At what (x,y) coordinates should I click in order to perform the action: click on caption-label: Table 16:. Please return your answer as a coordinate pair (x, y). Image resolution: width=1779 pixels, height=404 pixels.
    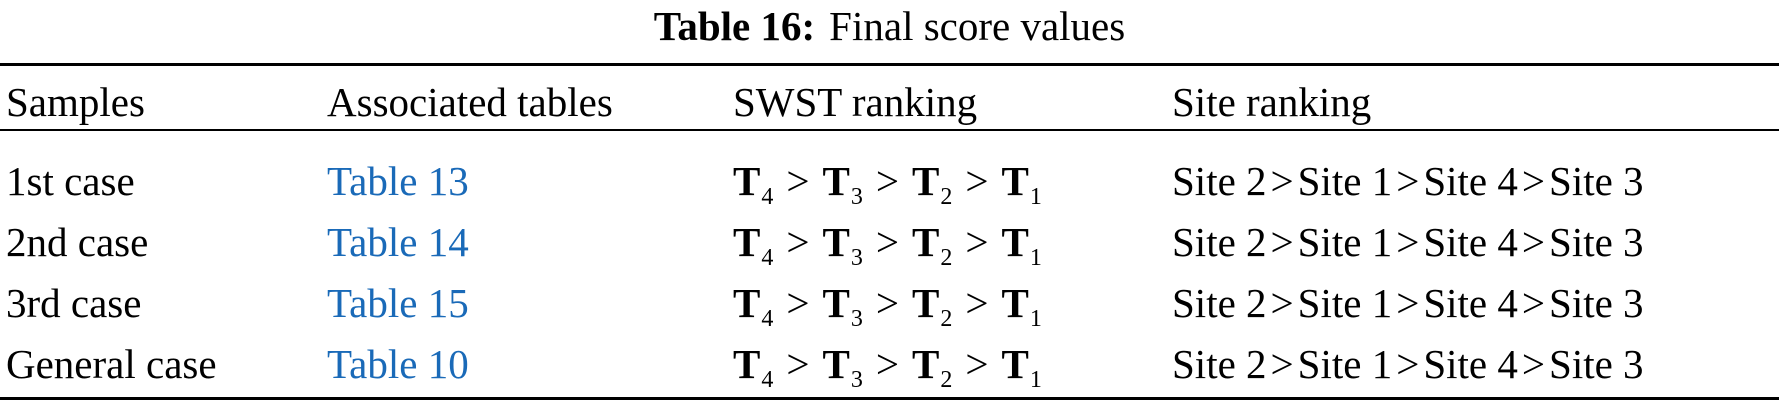
    Looking at the image, I should click on (734, 26).